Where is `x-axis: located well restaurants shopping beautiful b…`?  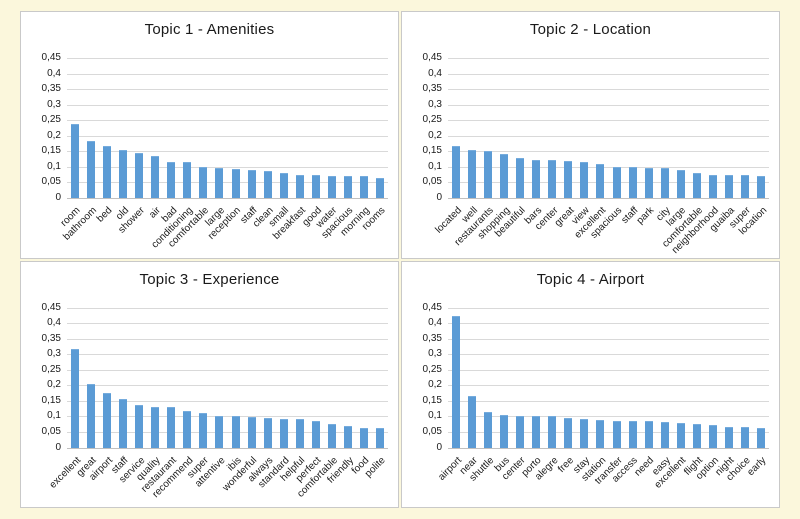
x-axis: located well restaurants shopping beautiful b… is located at coordinates (601, 230).